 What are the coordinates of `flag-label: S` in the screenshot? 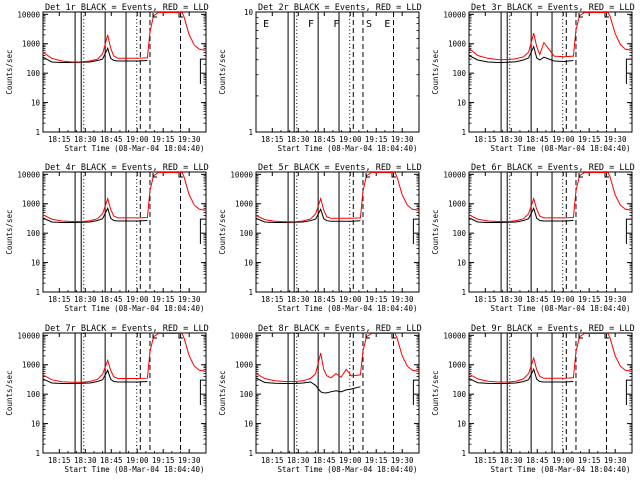 It's located at (369, 24).